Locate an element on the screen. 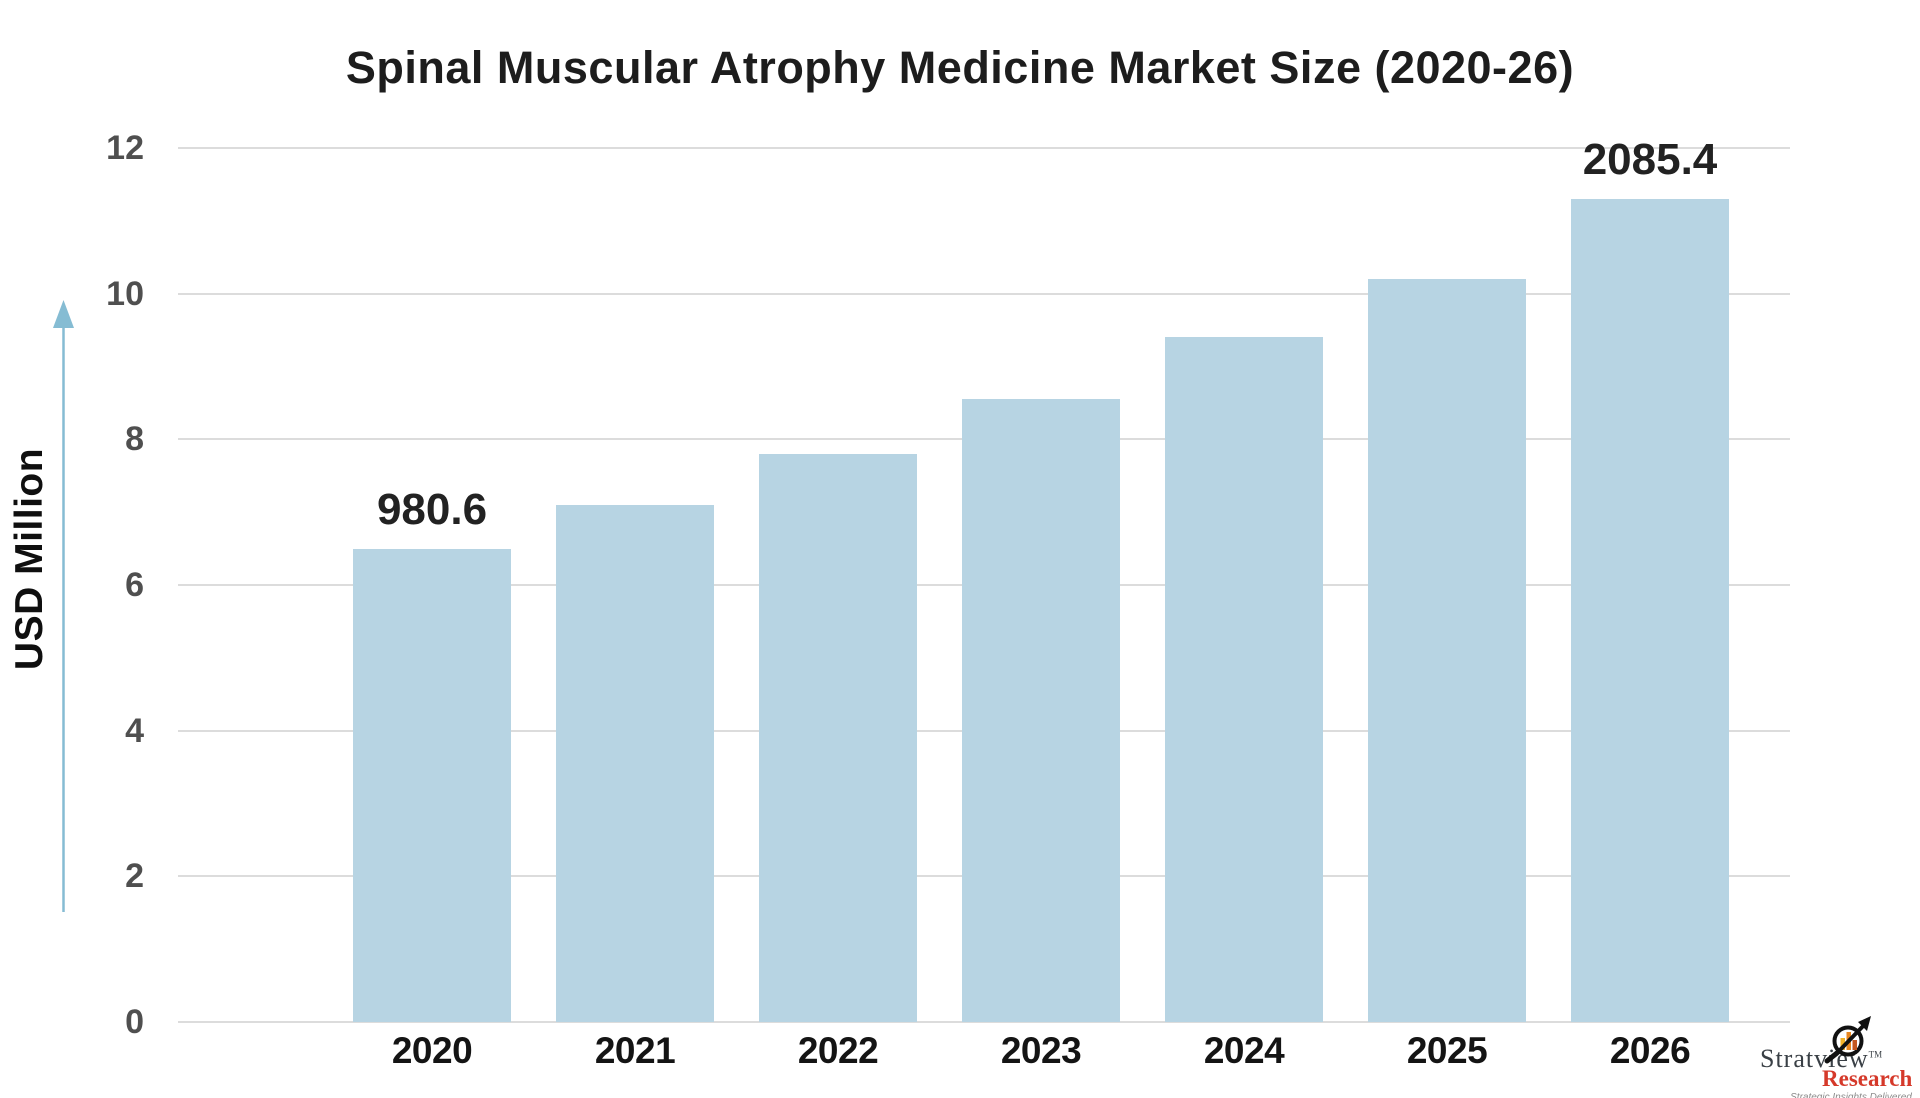  x-tick-label-2020: 2020 is located at coordinates (432, 1050).